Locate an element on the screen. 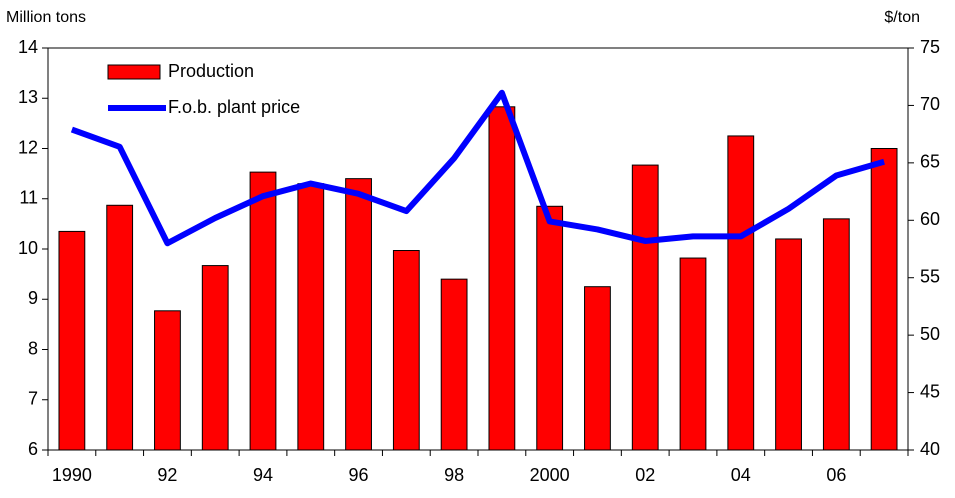 The height and width of the screenshot is (498, 955). x-tick-label: 02 is located at coordinates (645, 475).